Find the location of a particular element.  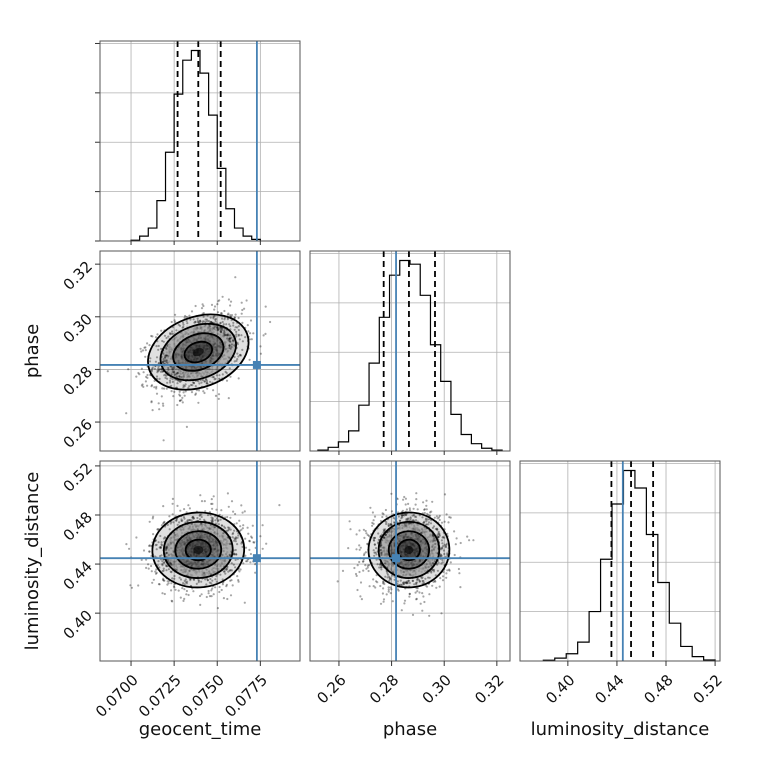

x-tick-label: 0.40 is located at coordinates (560, 689).